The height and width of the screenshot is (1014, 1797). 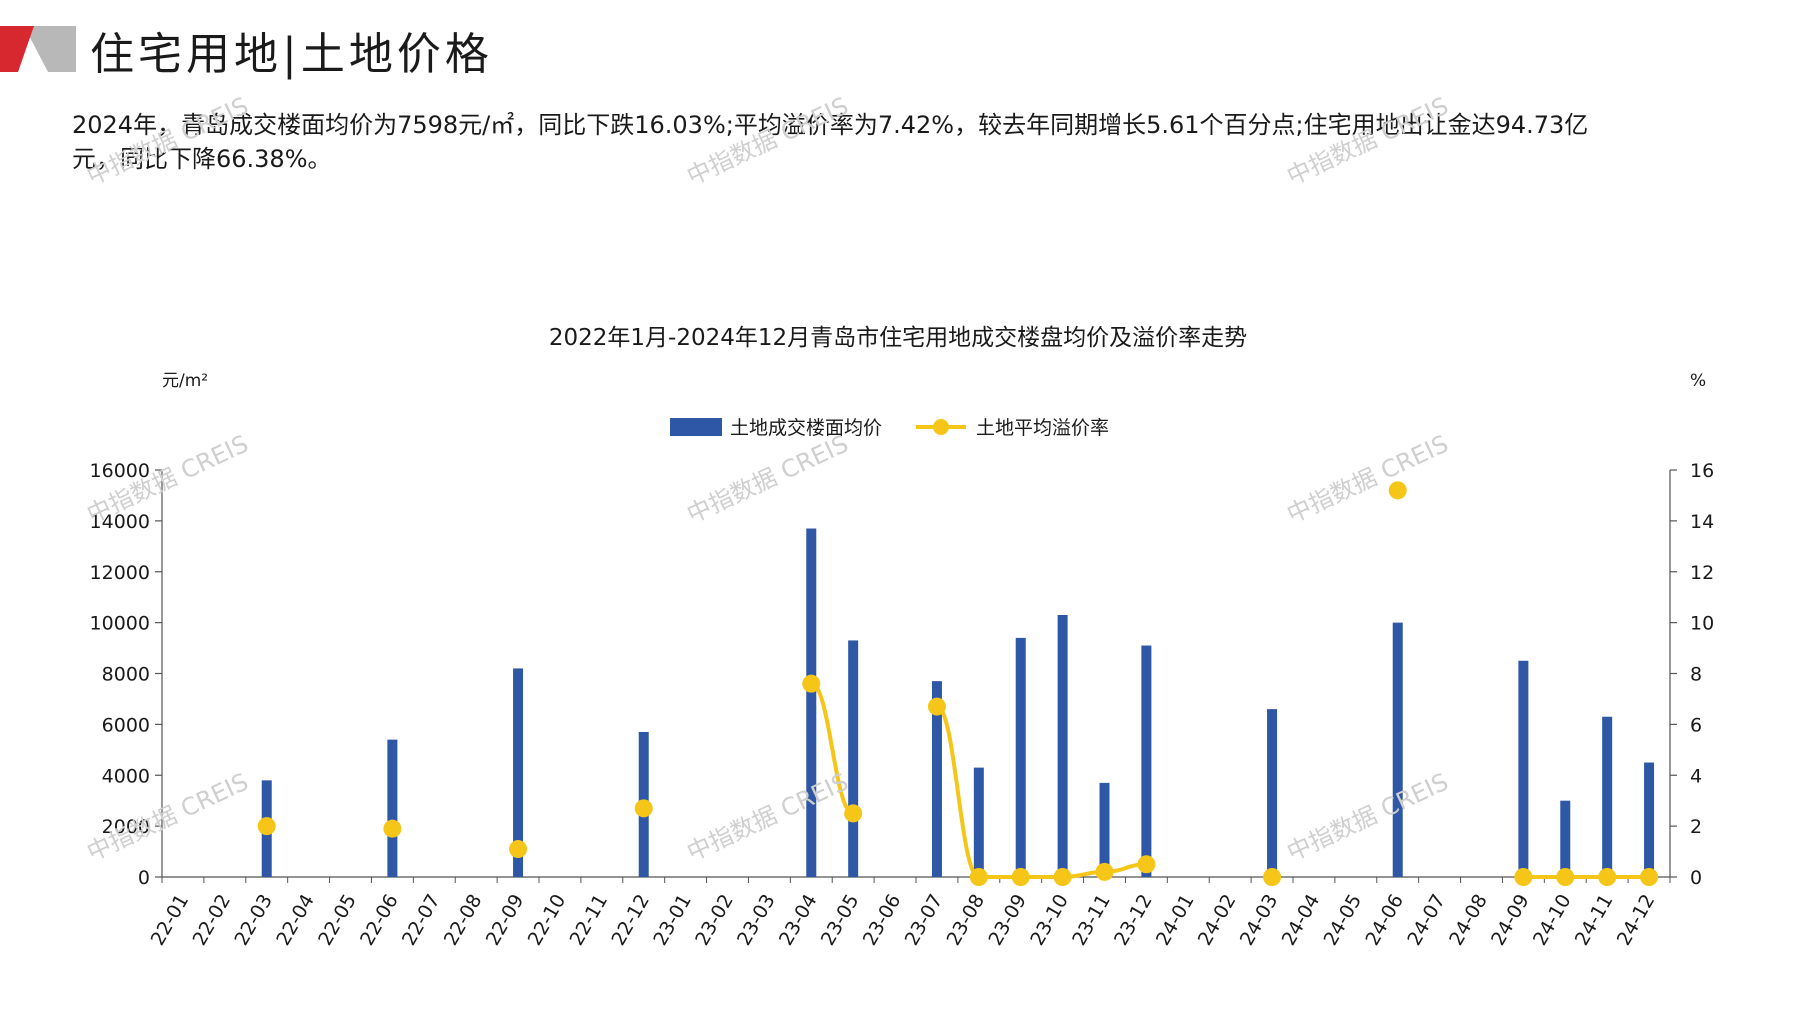 What do you see at coordinates (1702, 471) in the screenshot?
I see `right-axis-tick-label: 16` at bounding box center [1702, 471].